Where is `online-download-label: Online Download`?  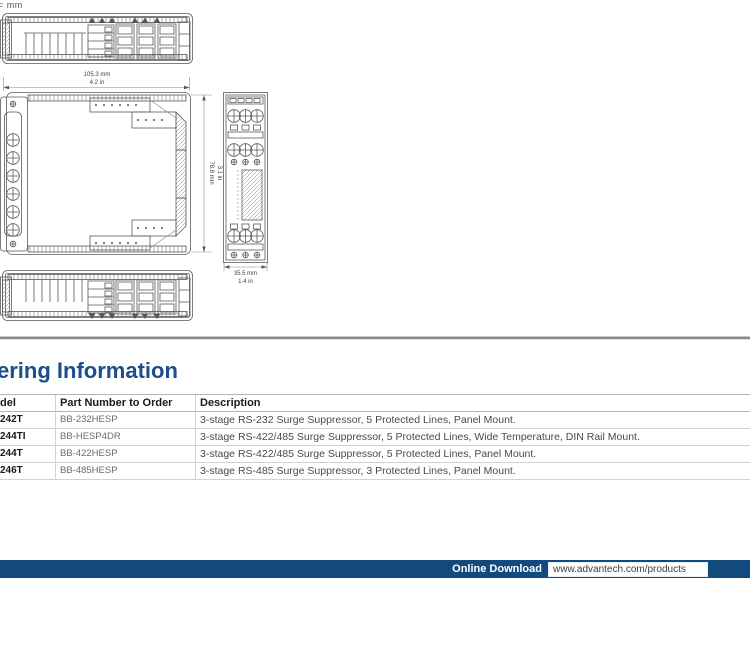 online-download-label: Online Download is located at coordinates (497, 569).